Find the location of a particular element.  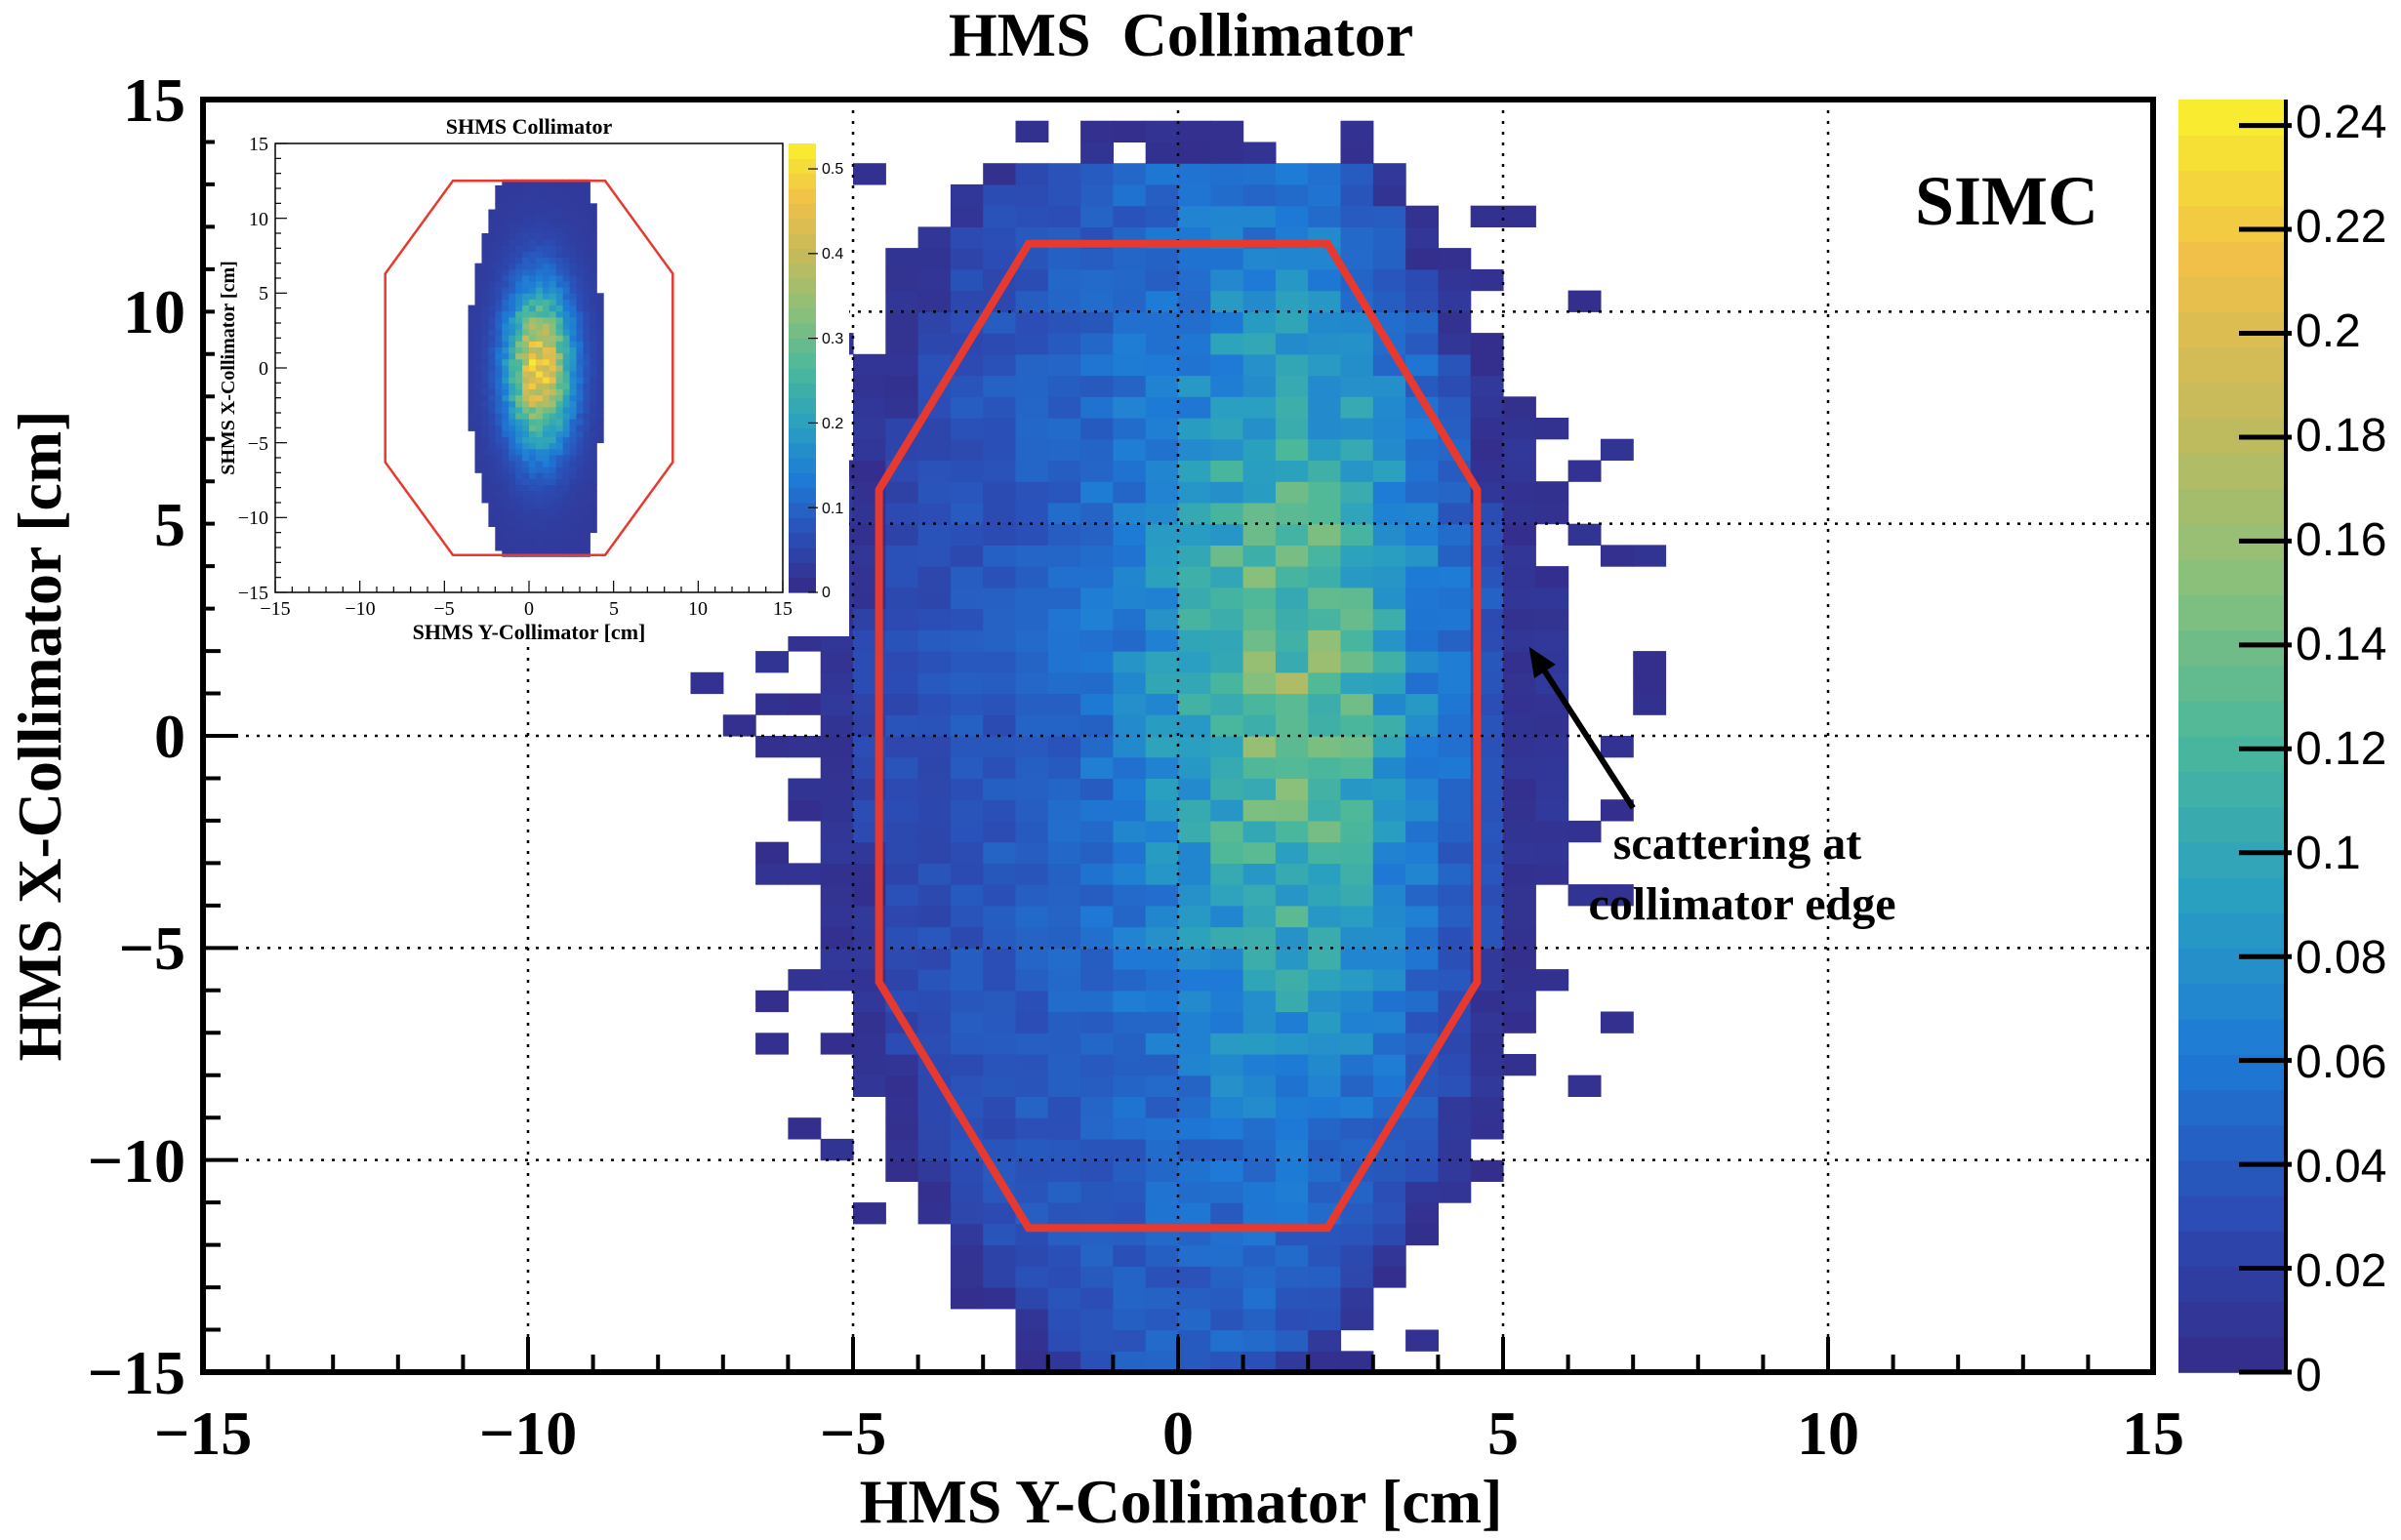

shms-collimator-outline is located at coordinates (529, 368).